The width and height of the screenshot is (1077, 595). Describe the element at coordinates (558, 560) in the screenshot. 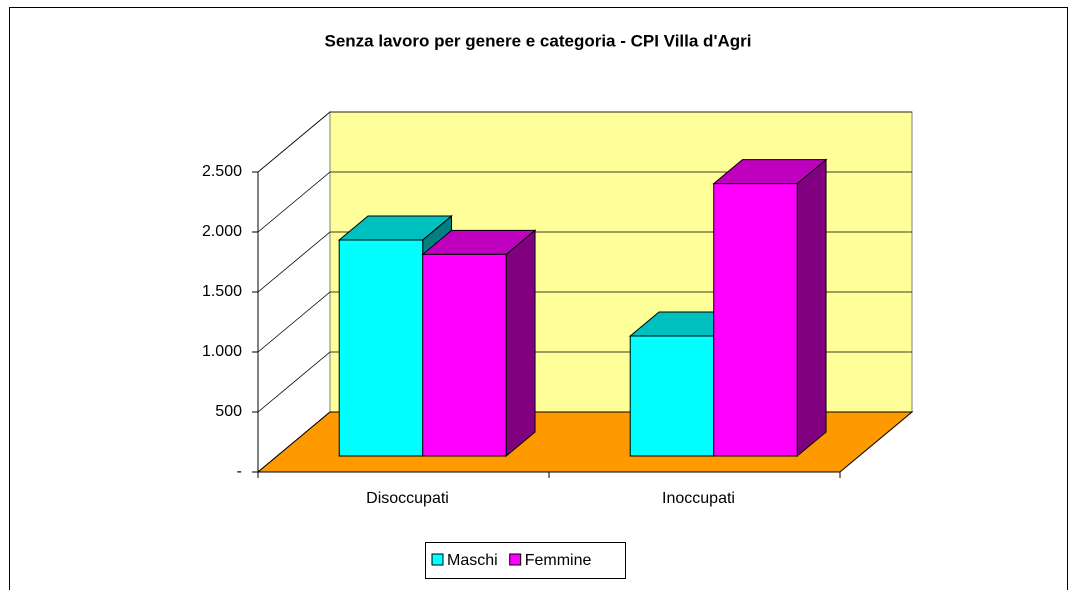

I see `legend-label: Femmine` at that location.